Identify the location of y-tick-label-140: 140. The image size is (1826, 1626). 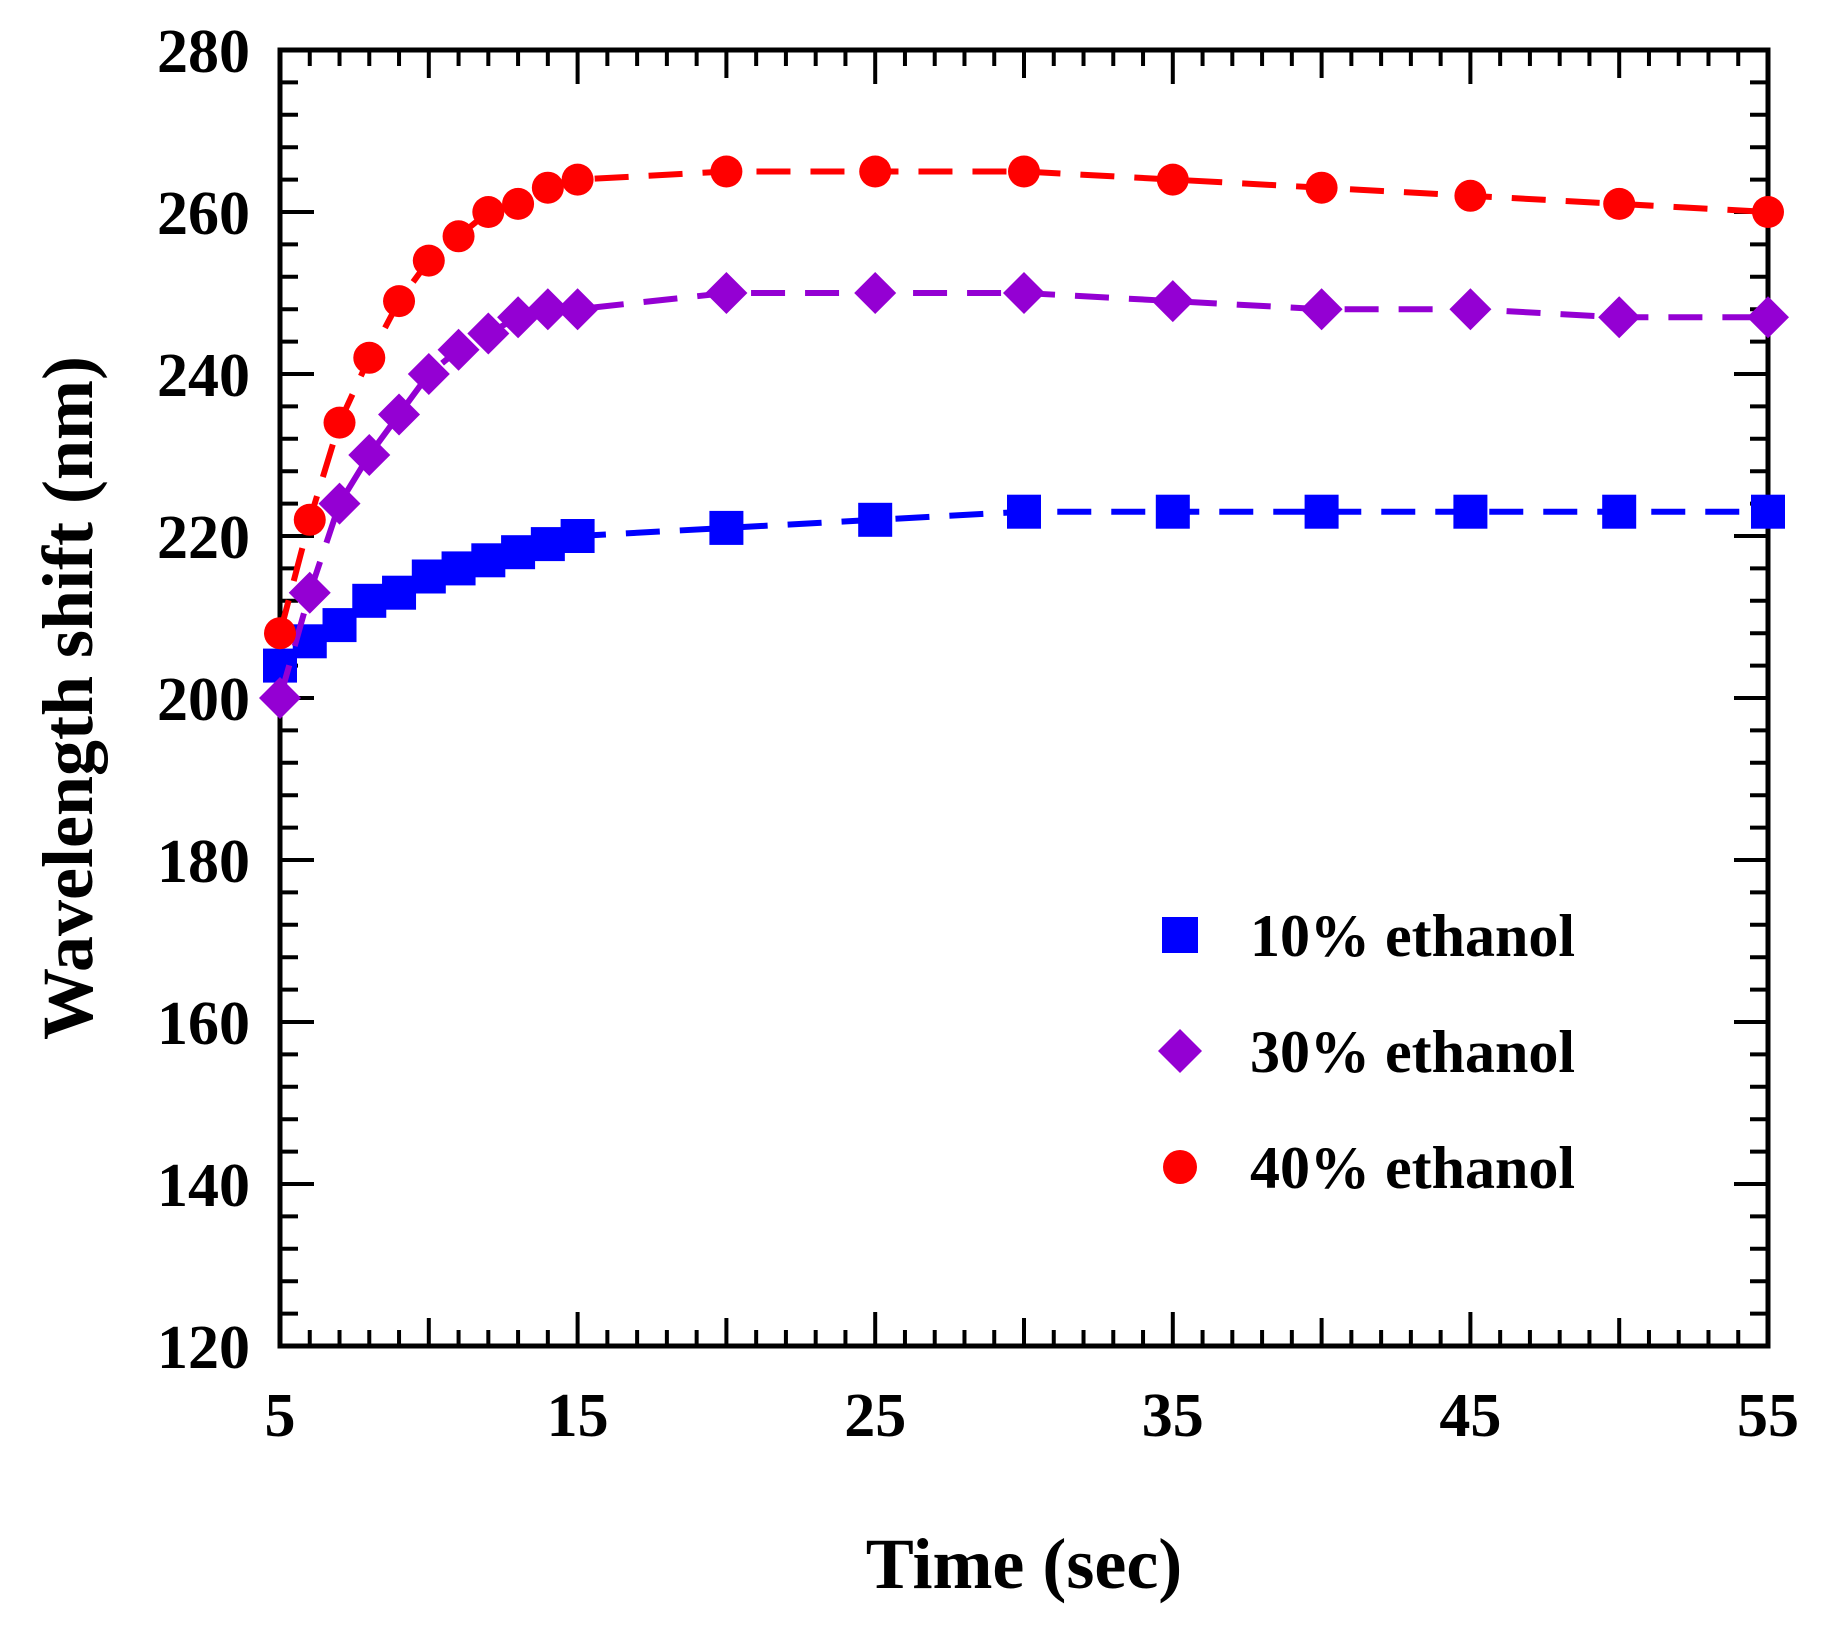
(203, 1186).